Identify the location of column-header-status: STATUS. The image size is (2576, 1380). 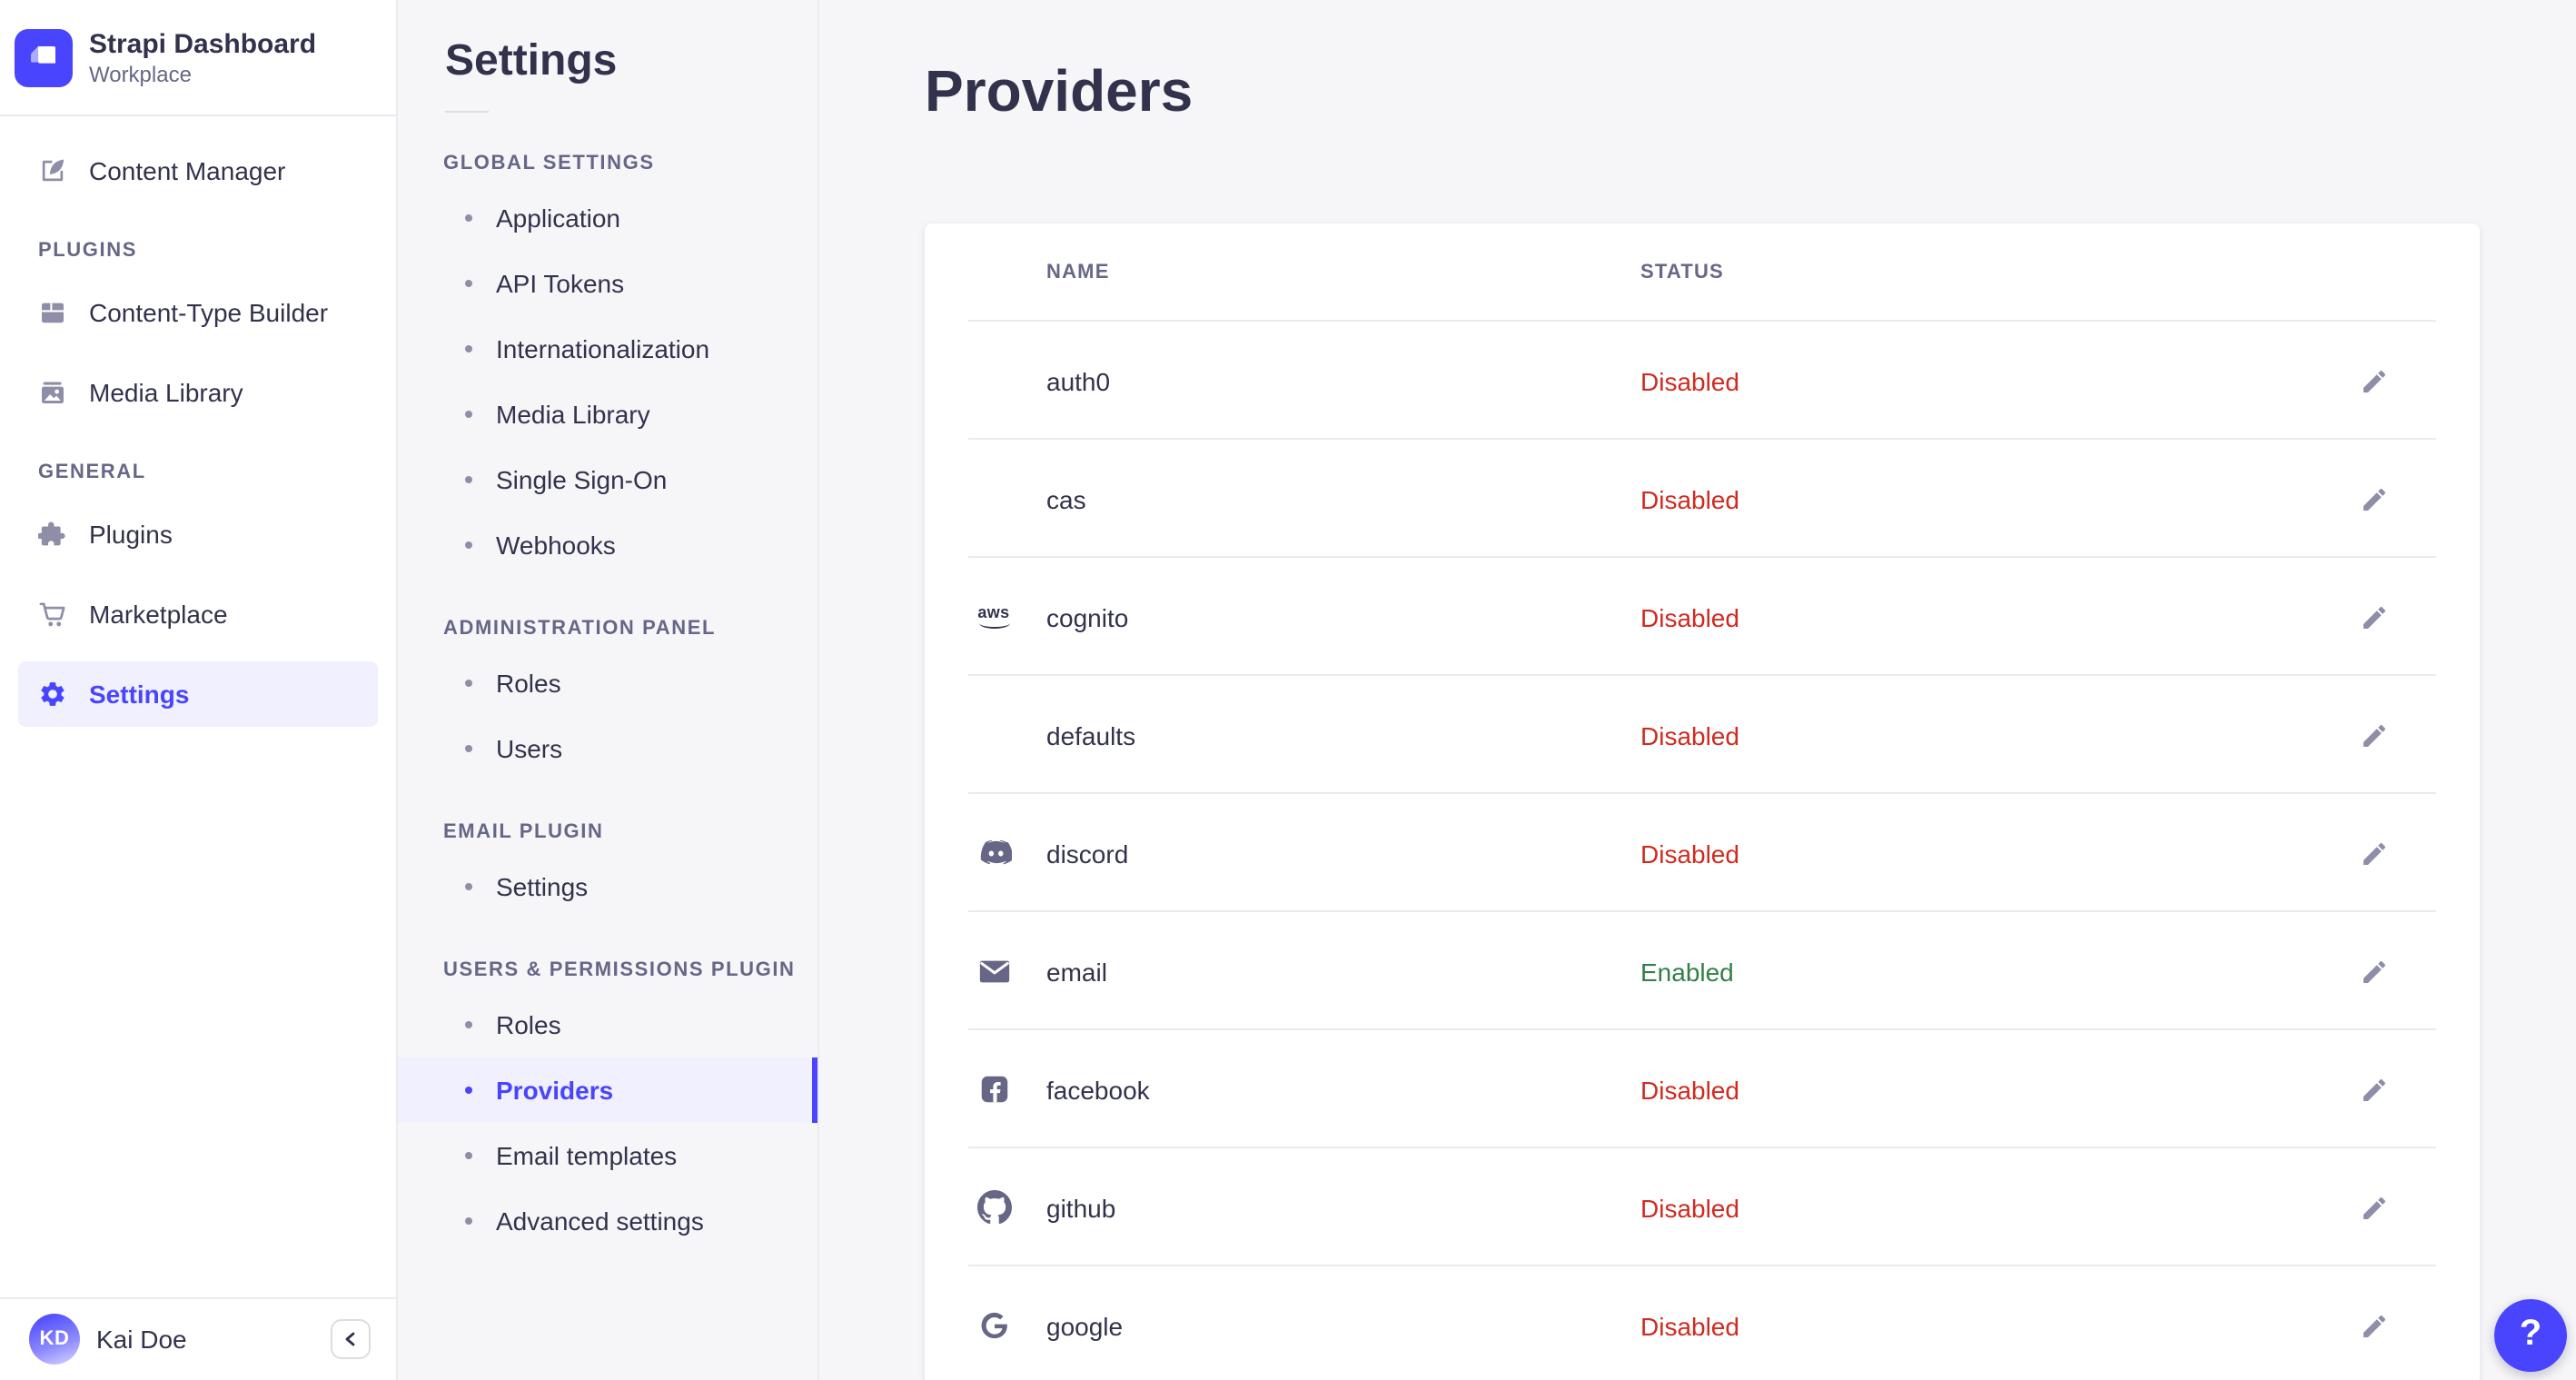
(1682, 272).